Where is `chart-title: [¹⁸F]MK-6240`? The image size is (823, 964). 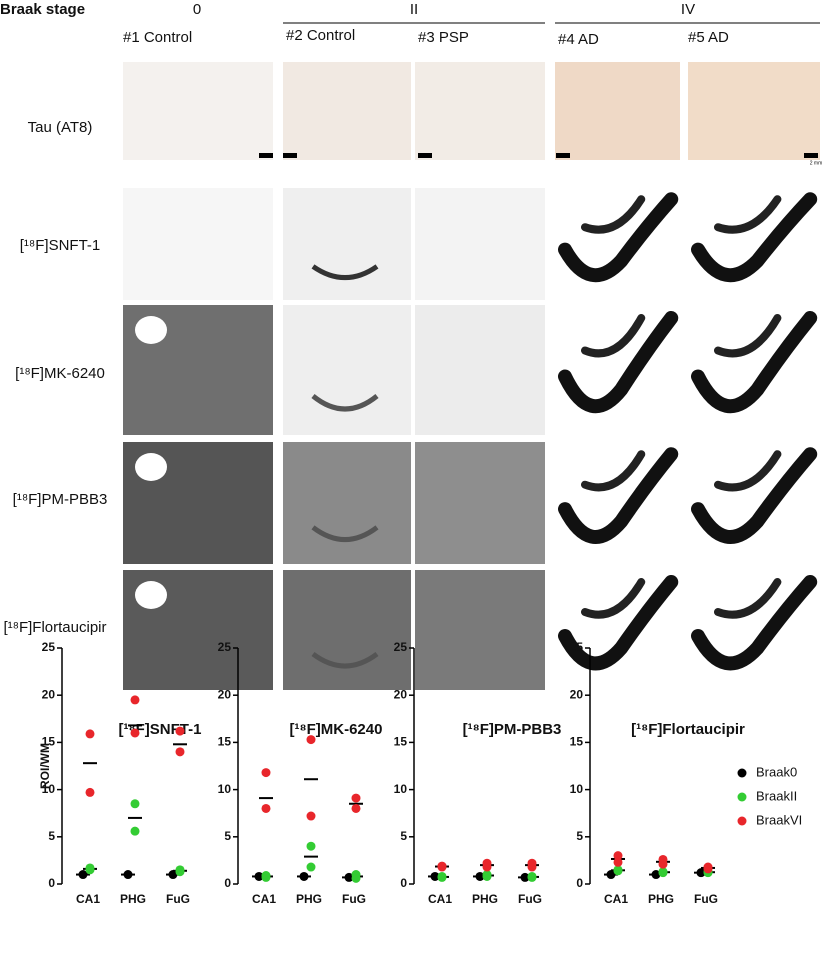
chart-title: [¹⁸F]MK-6240 is located at coordinates (336, 729).